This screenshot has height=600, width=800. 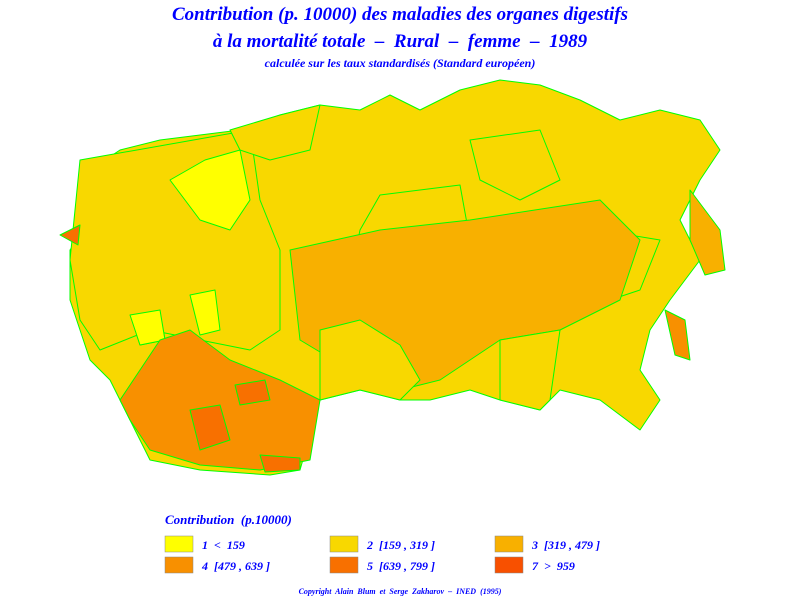 I want to click on legend-label: 2 [159 , 319 ], so click(x=400, y=545).